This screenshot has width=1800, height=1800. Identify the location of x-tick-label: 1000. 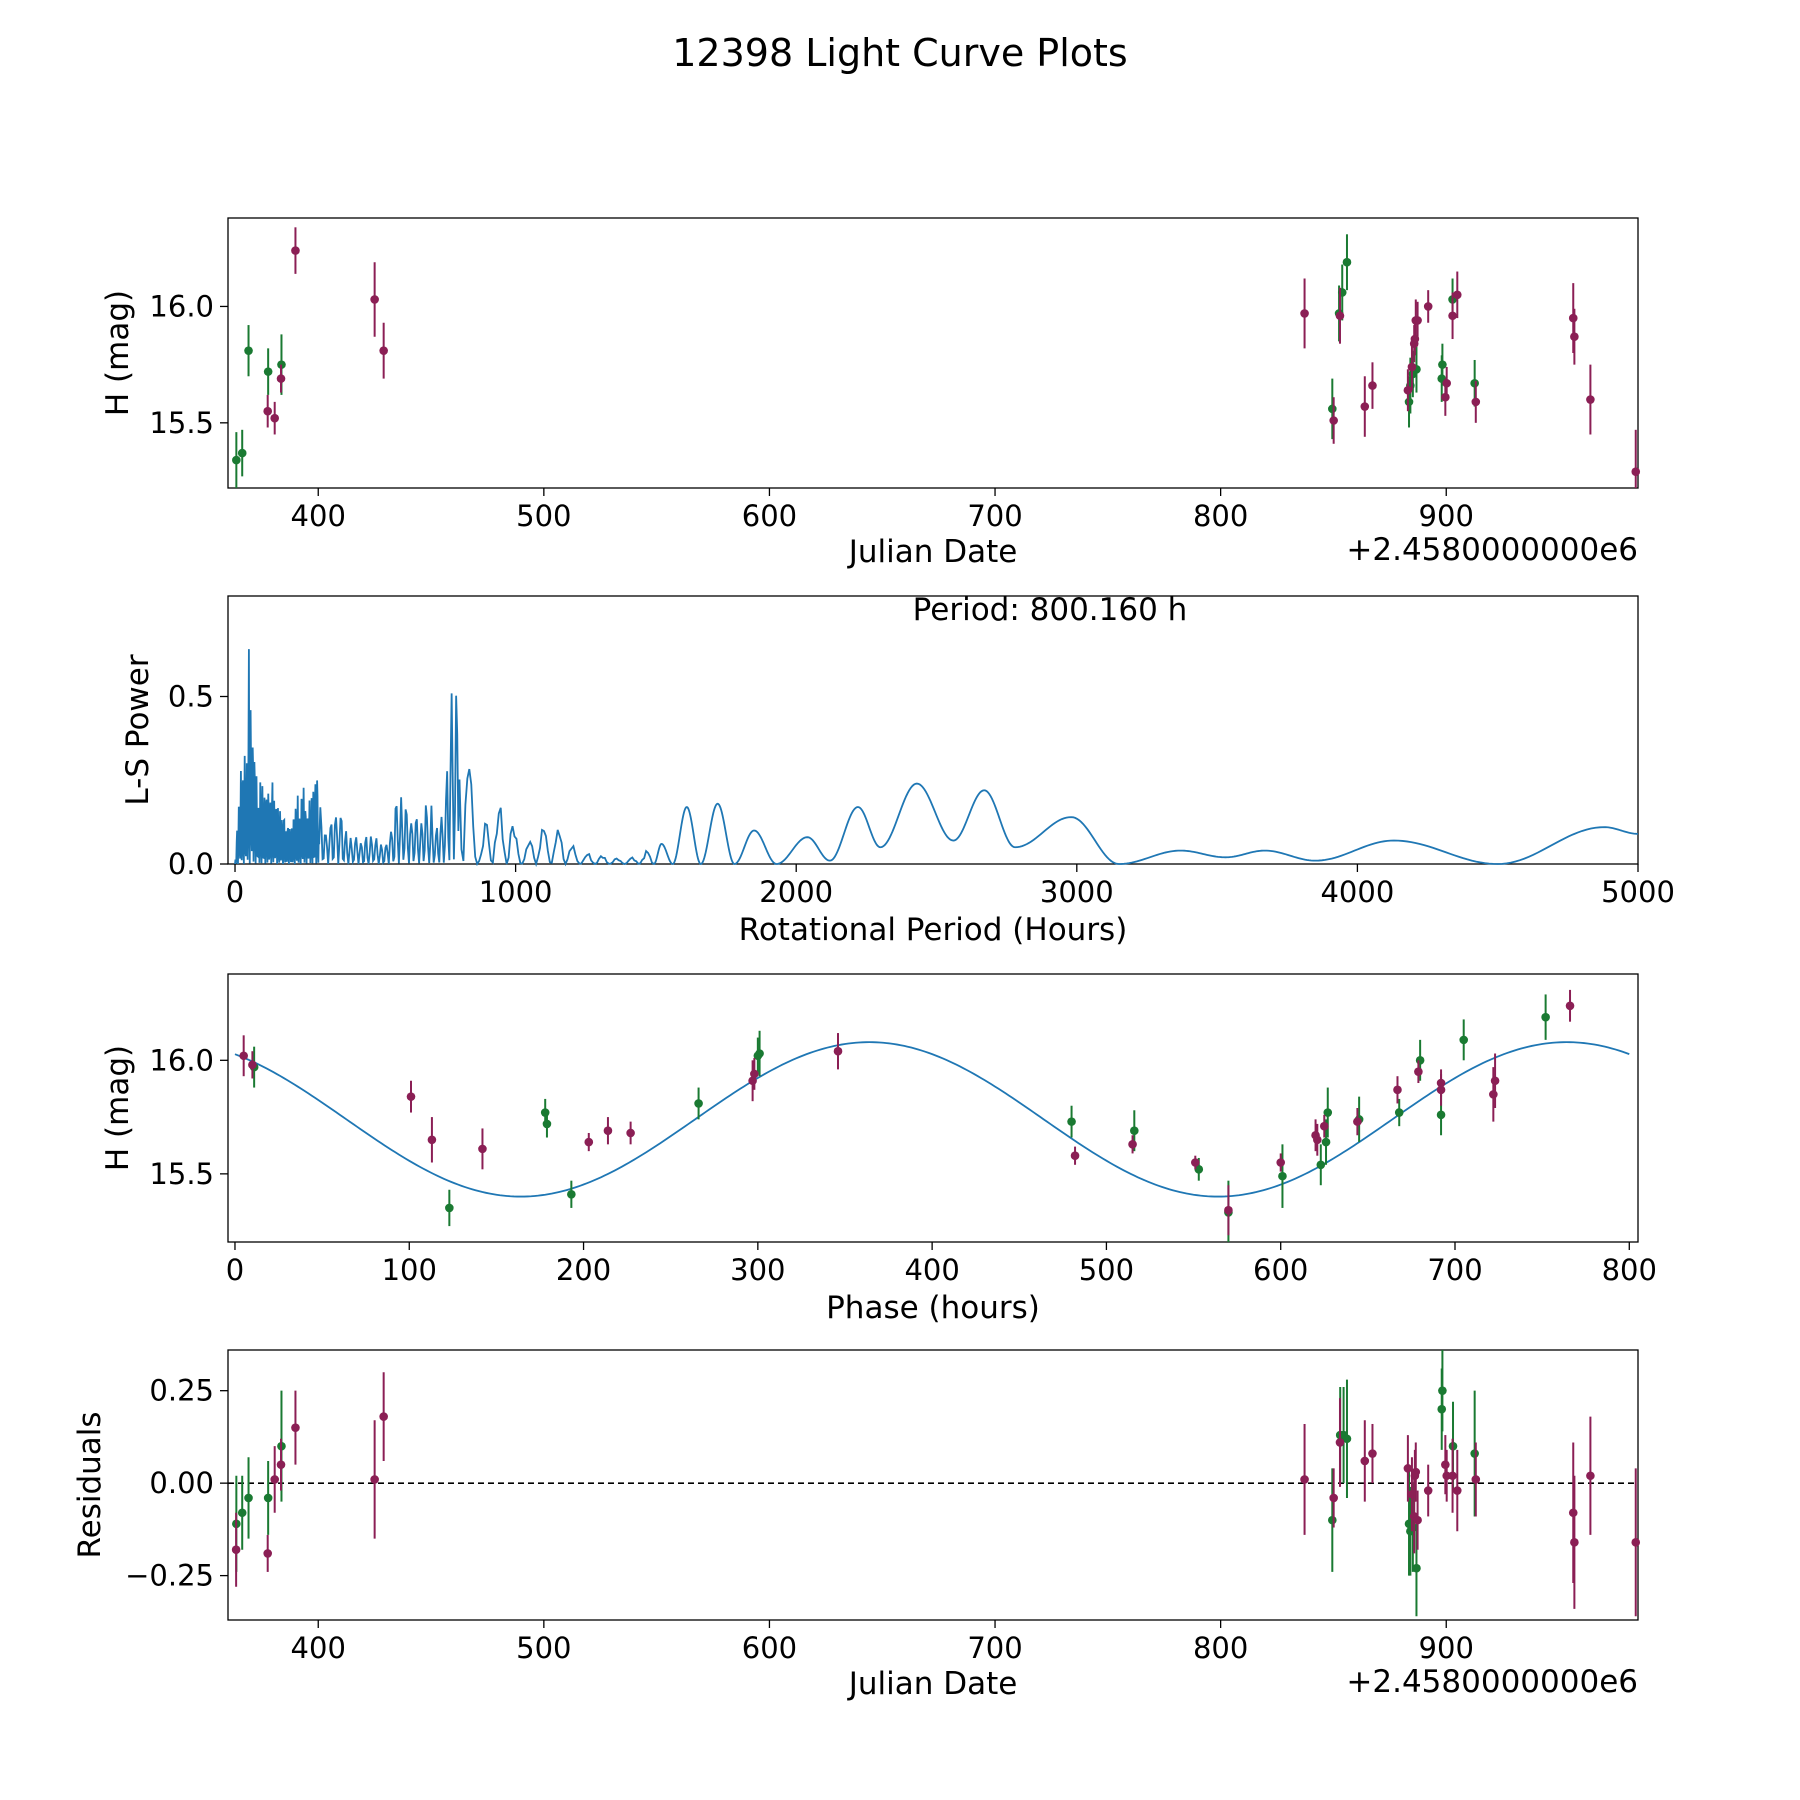
(516, 892).